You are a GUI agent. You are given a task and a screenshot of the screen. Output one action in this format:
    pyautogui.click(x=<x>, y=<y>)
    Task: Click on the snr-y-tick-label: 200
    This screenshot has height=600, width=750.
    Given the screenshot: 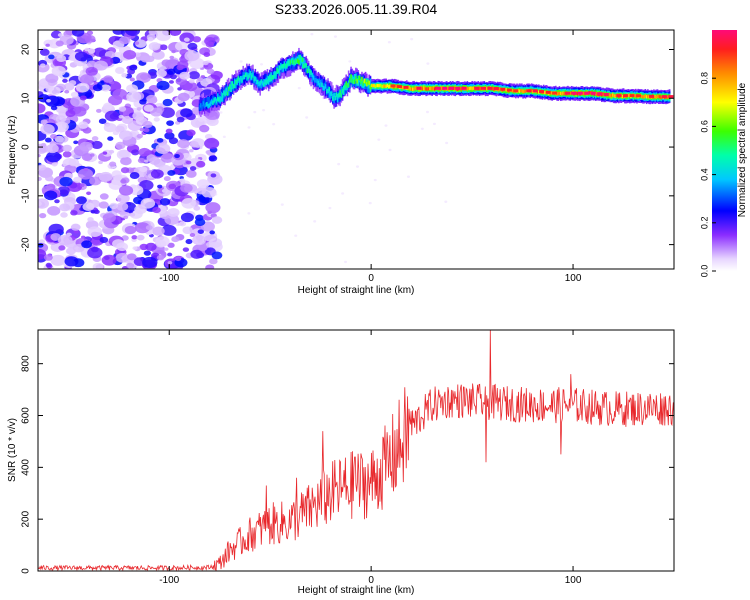 What is the action you would take?
    pyautogui.click(x=26, y=518)
    